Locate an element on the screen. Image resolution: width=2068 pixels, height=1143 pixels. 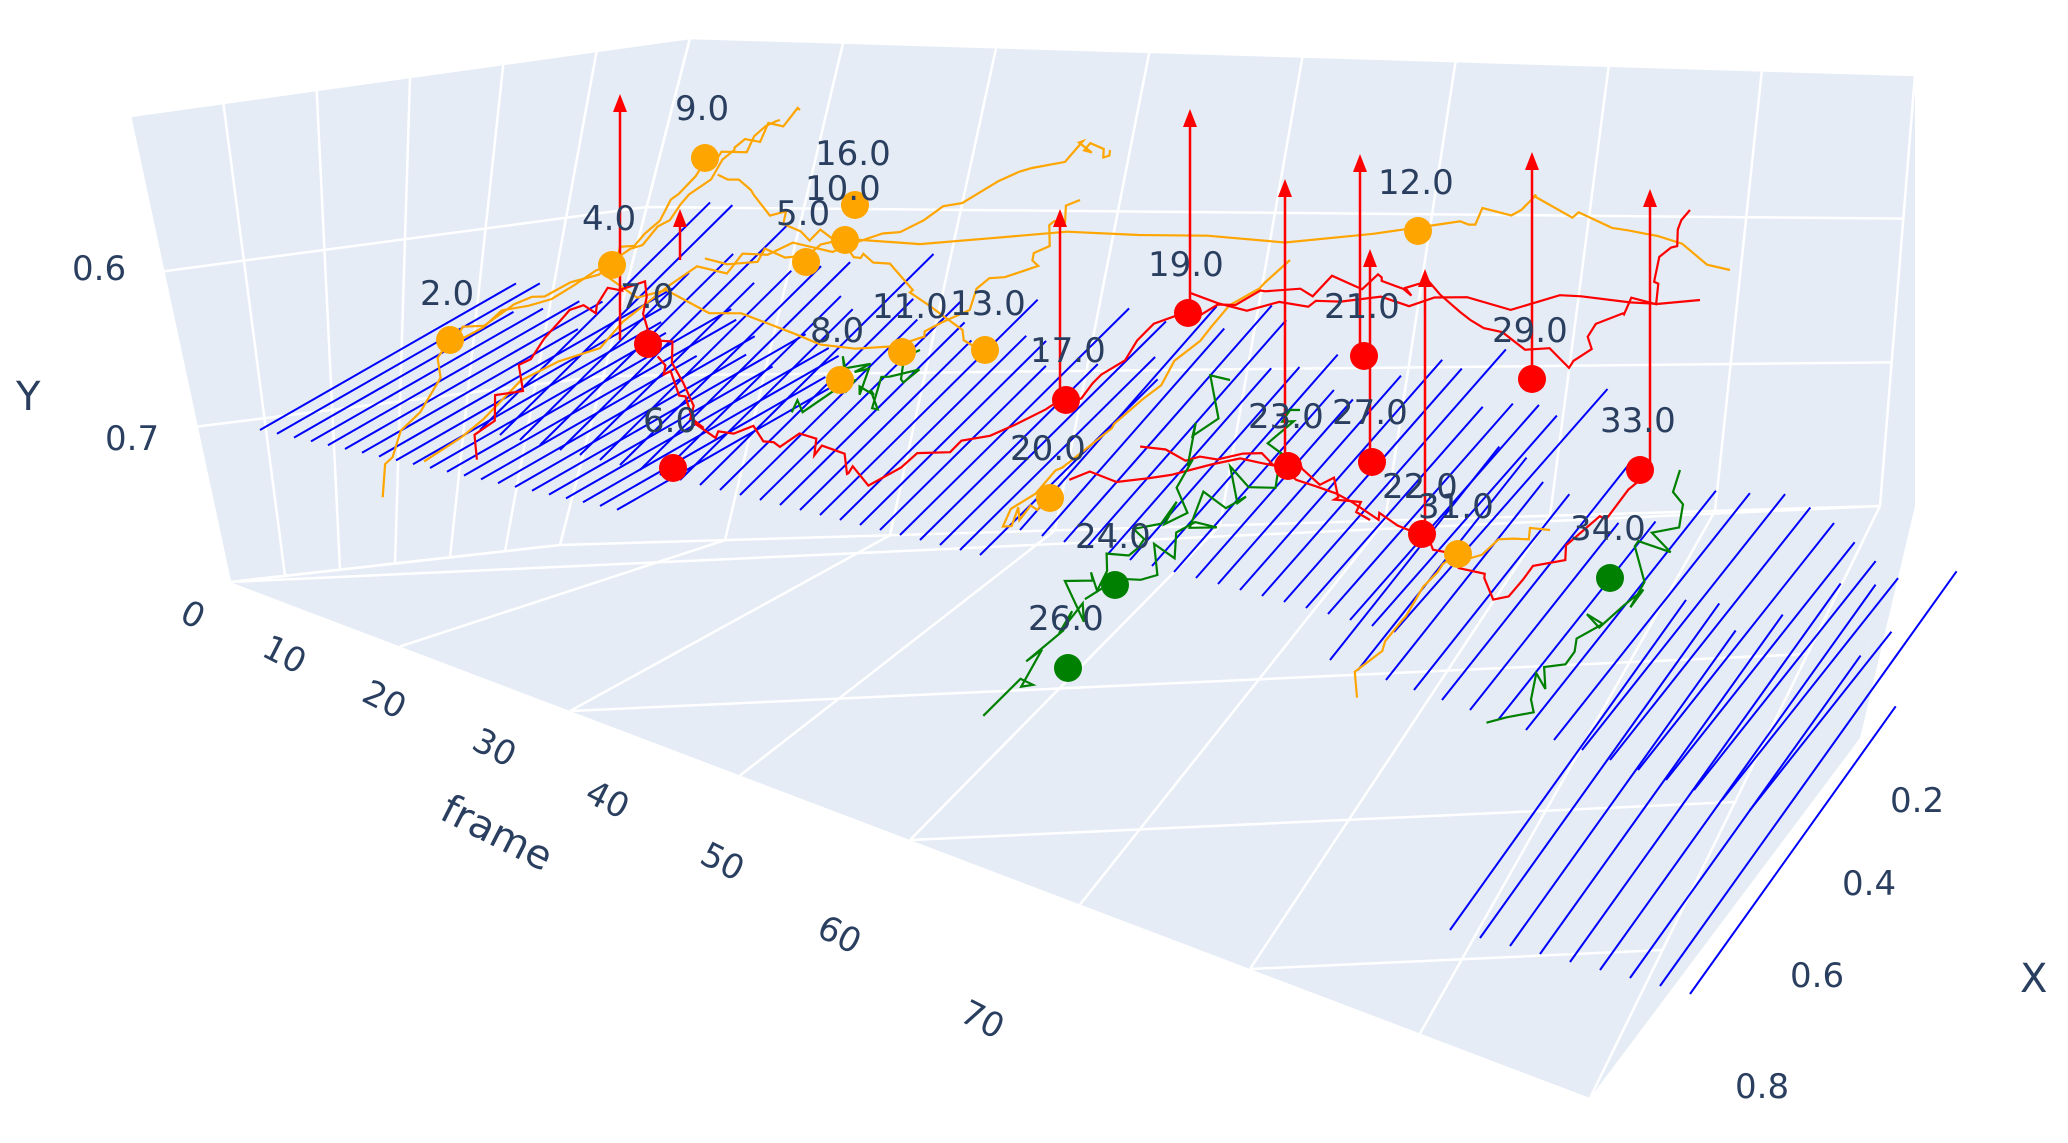
point-label: 7.0 is located at coordinates (647, 297).